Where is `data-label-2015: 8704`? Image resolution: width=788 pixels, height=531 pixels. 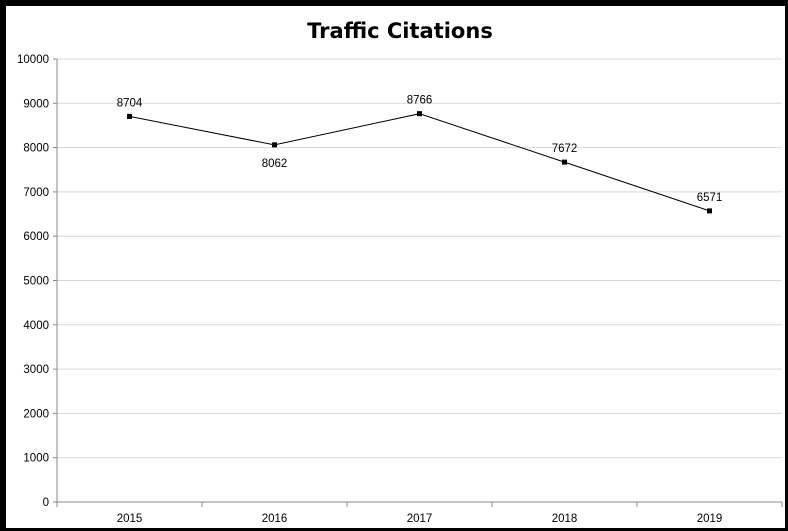
data-label-2015: 8704 is located at coordinates (130, 103).